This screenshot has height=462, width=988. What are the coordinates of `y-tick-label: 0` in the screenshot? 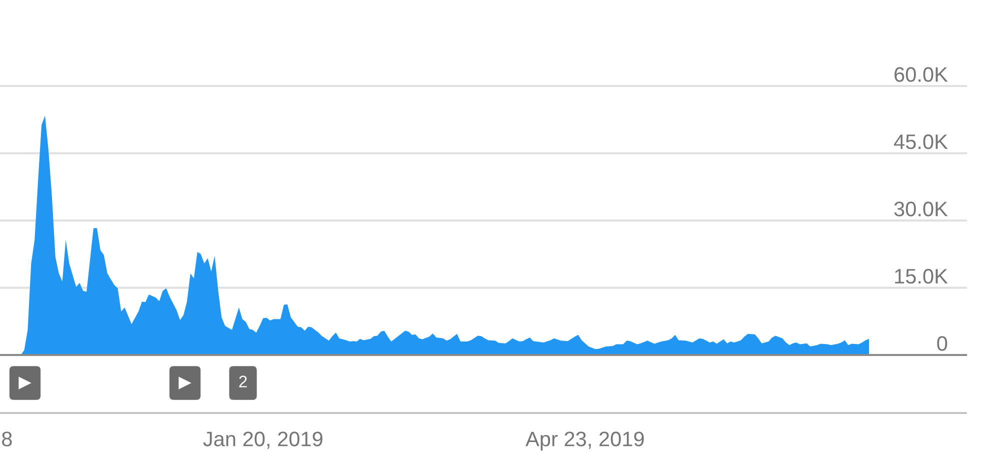 It's located at (942, 343).